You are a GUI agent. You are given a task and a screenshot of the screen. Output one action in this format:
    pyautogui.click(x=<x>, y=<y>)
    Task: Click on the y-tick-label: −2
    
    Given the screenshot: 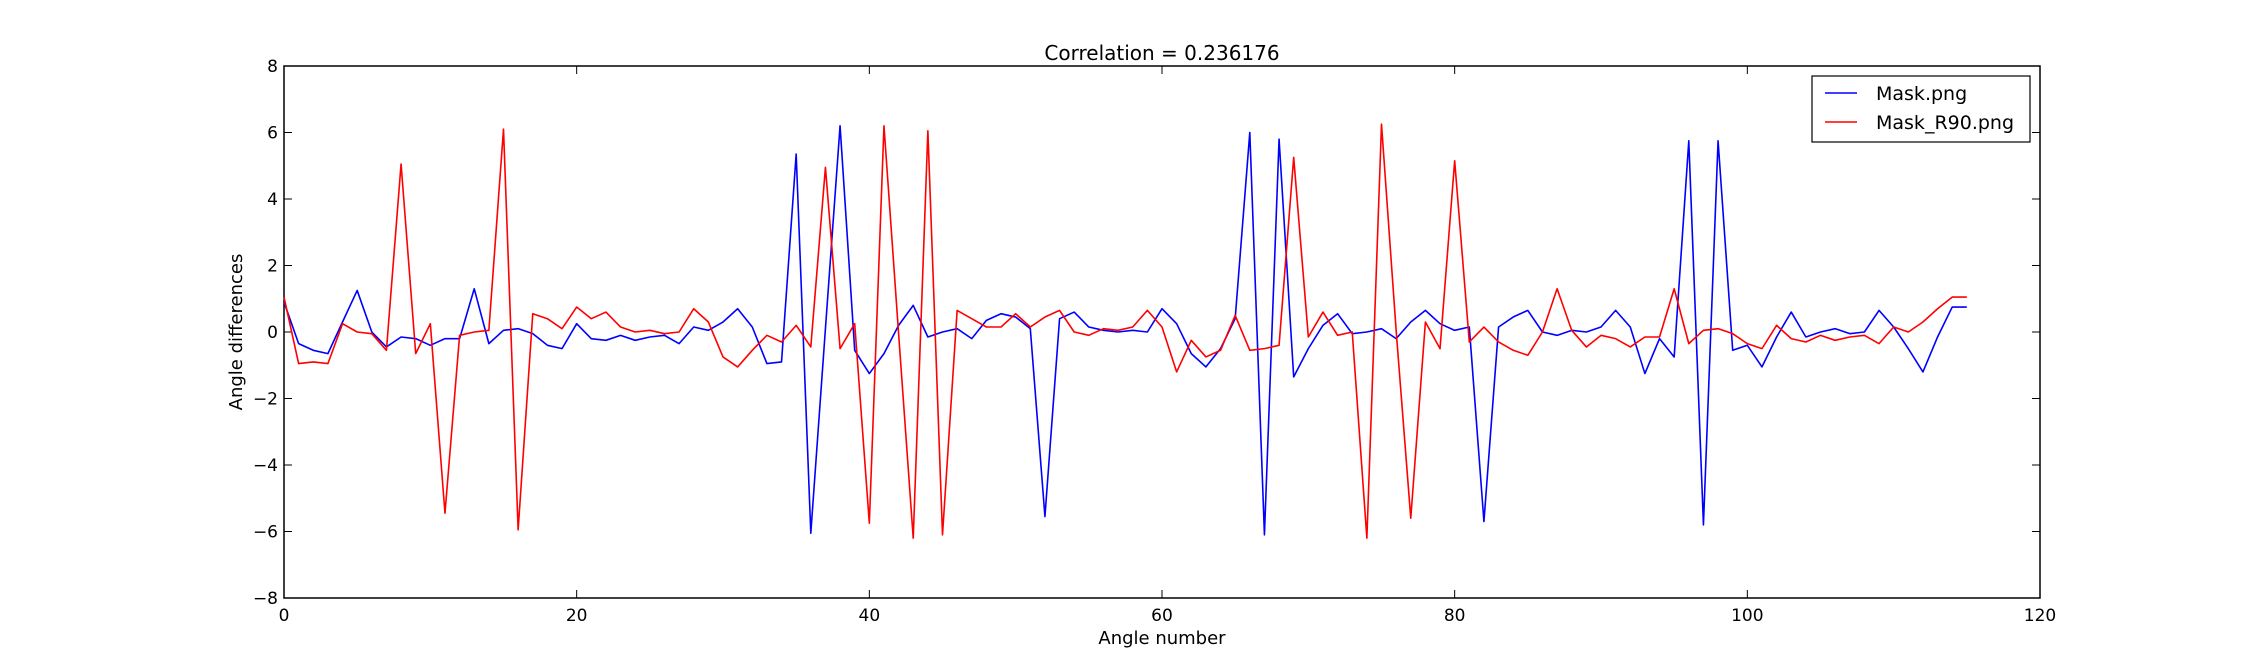 What is the action you would take?
    pyautogui.click(x=265, y=400)
    